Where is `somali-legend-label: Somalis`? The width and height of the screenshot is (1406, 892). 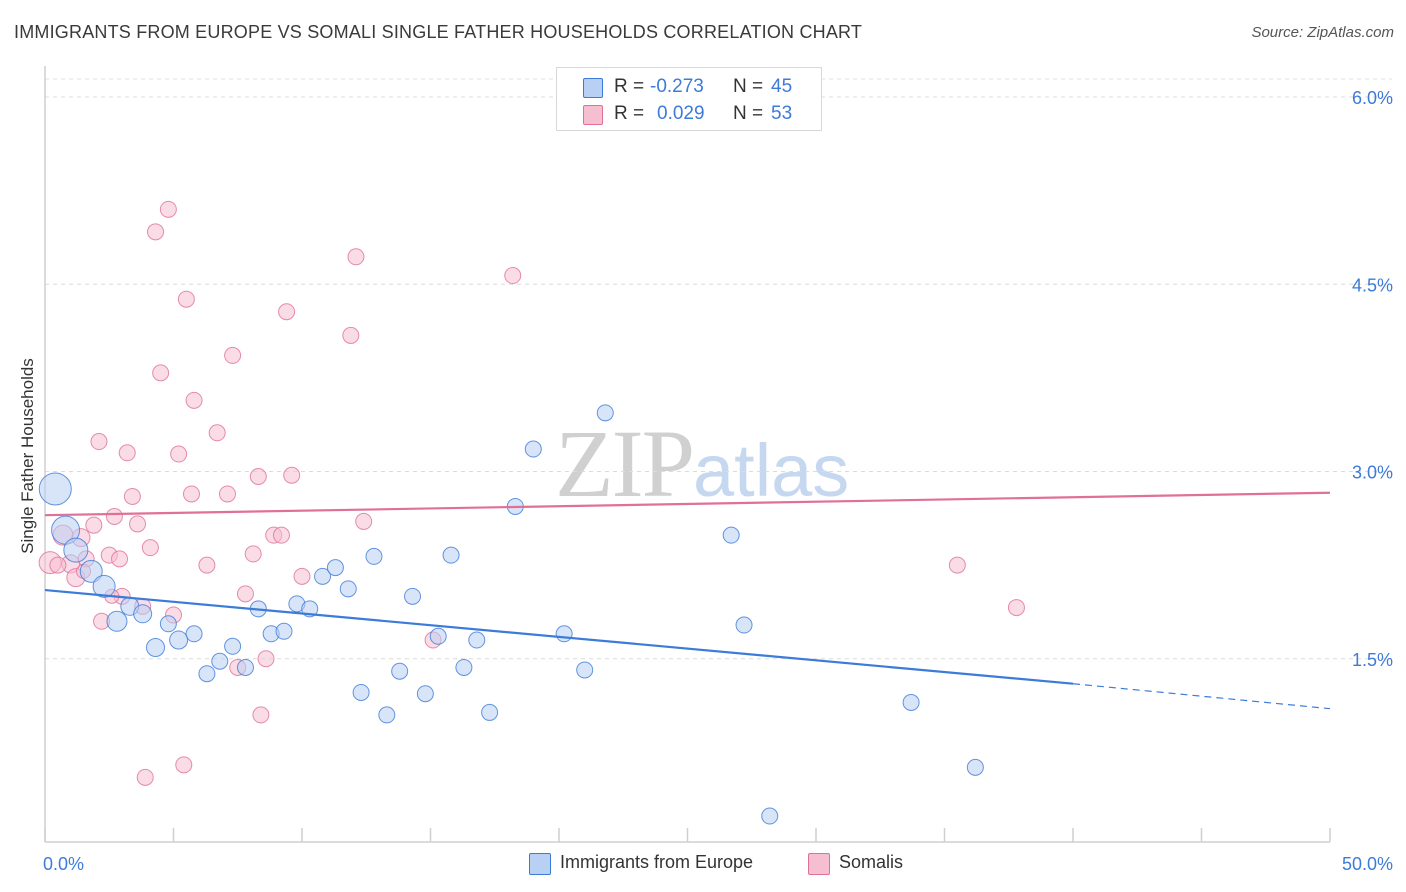 somali-legend-label: Somalis is located at coordinates (871, 862).